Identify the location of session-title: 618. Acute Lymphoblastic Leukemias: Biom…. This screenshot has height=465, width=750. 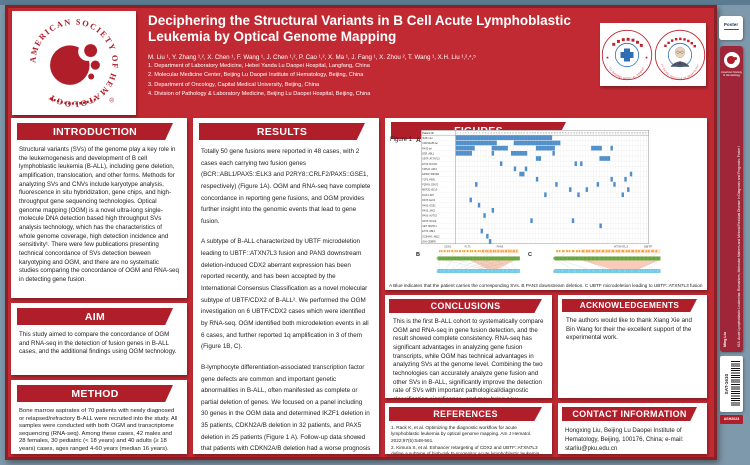
(738, 246).